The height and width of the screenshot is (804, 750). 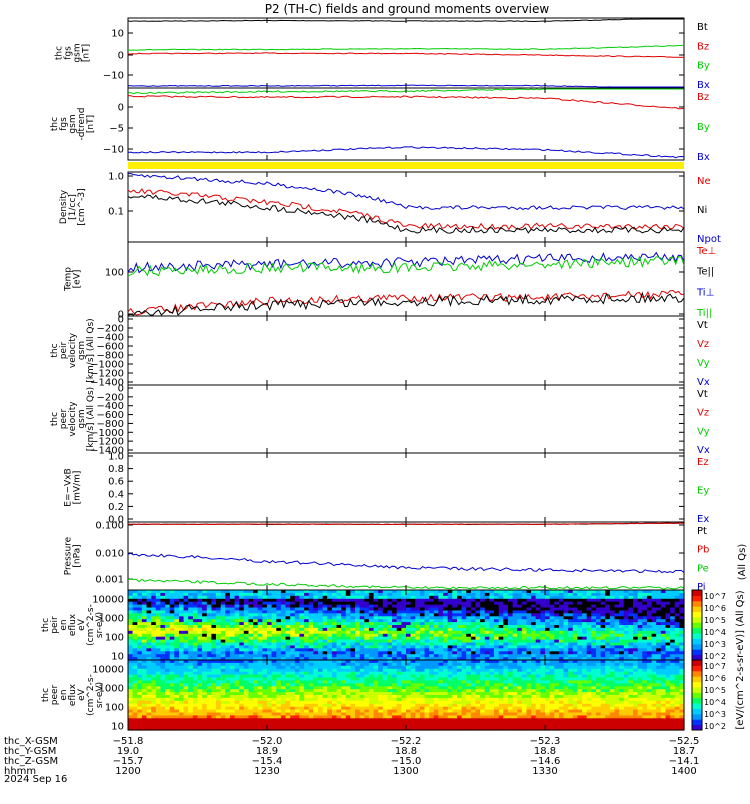 I want to click on legend-entry: Ti||, so click(x=704, y=313).